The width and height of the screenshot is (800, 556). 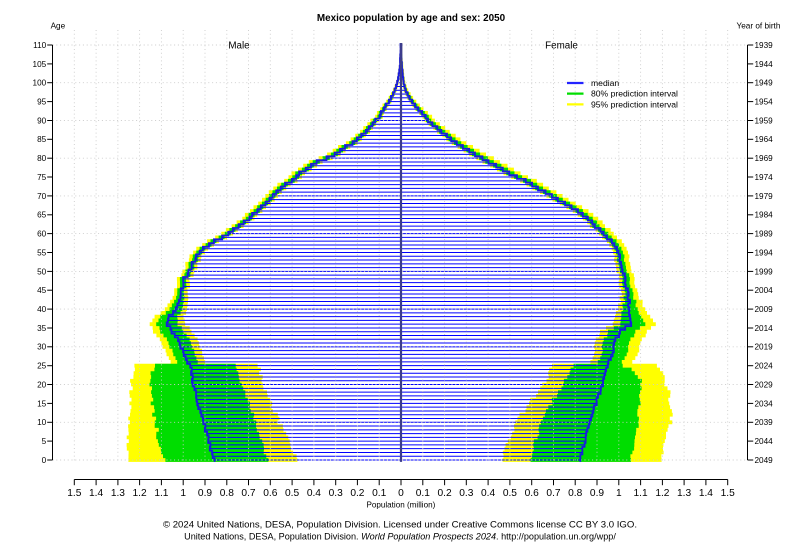 What do you see at coordinates (40, 83) in the screenshot?
I see `svg-text: 100` at bounding box center [40, 83].